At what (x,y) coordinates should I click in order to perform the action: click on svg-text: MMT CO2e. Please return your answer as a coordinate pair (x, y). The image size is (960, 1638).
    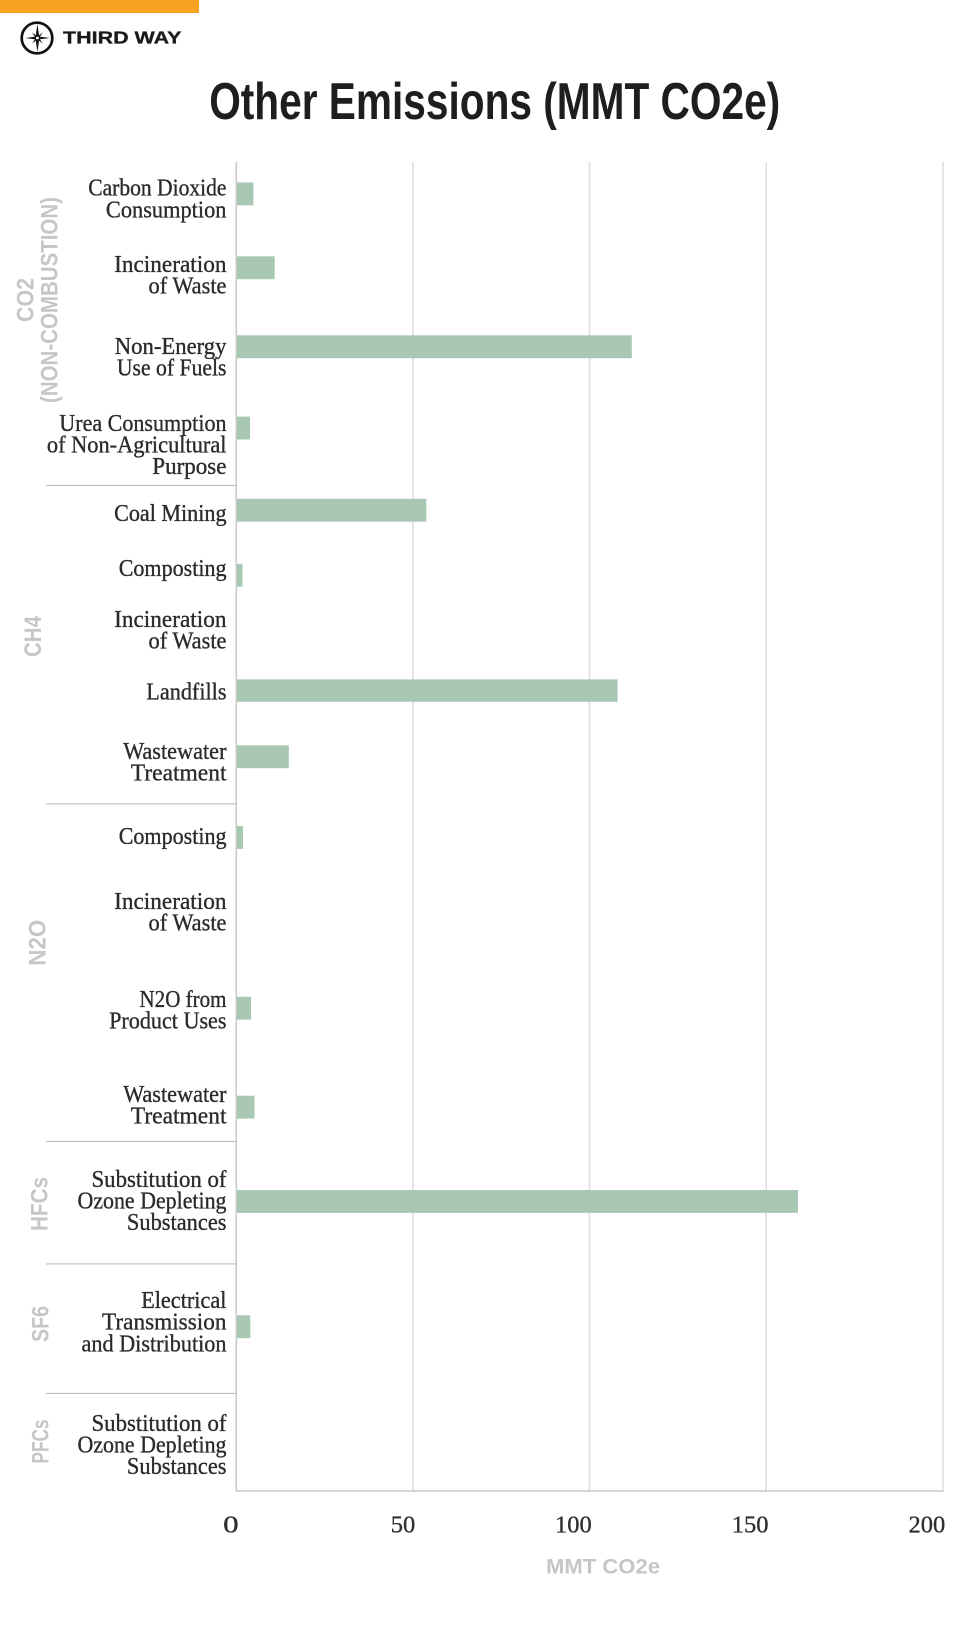
    Looking at the image, I should click on (603, 1566).